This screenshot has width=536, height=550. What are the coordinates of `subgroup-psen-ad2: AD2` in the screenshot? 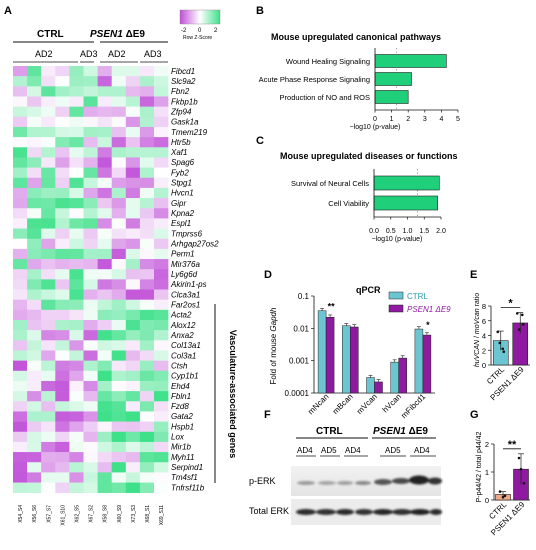 It's located at (117, 54).